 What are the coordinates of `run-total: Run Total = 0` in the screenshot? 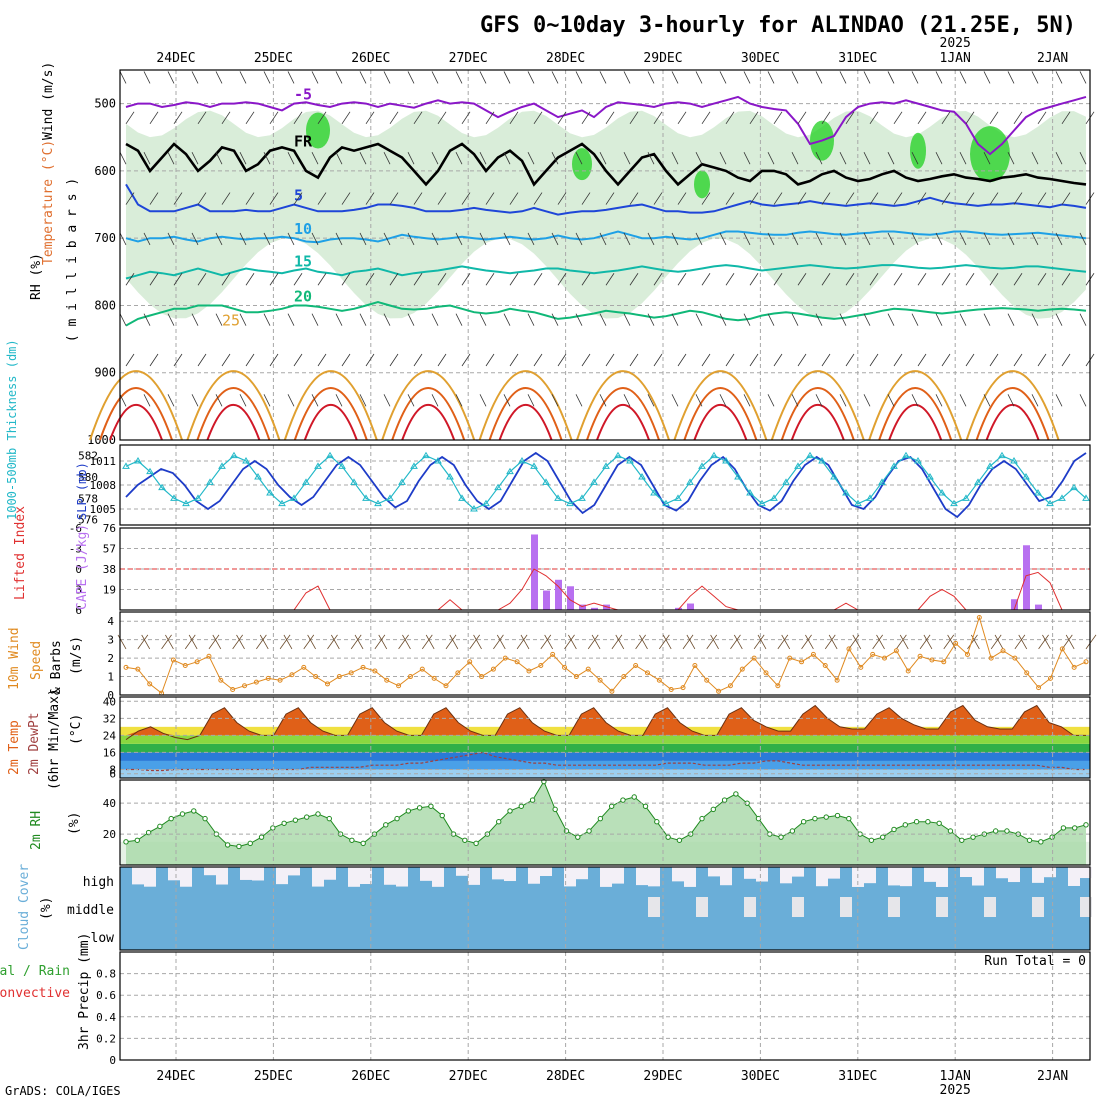 It's located at (1035, 961).